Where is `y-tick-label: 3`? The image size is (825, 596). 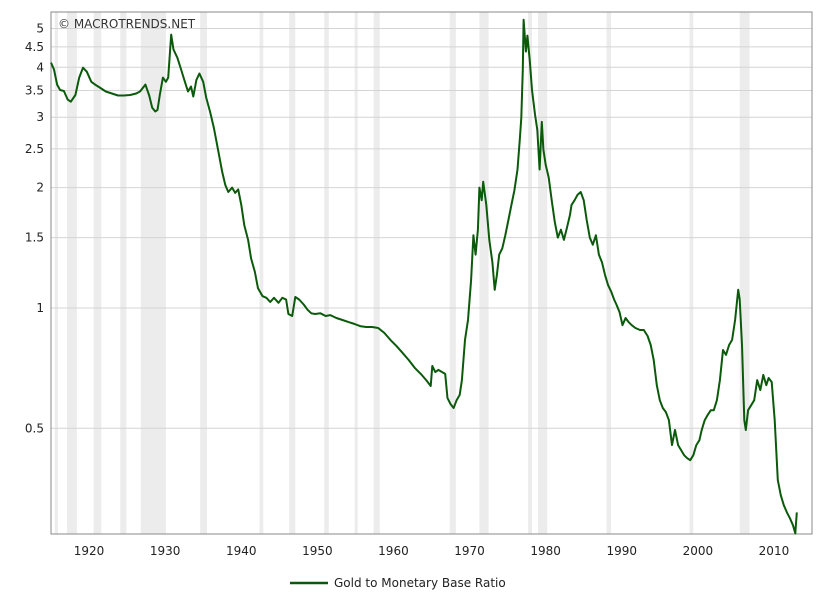 y-tick-label: 3 is located at coordinates (40, 117).